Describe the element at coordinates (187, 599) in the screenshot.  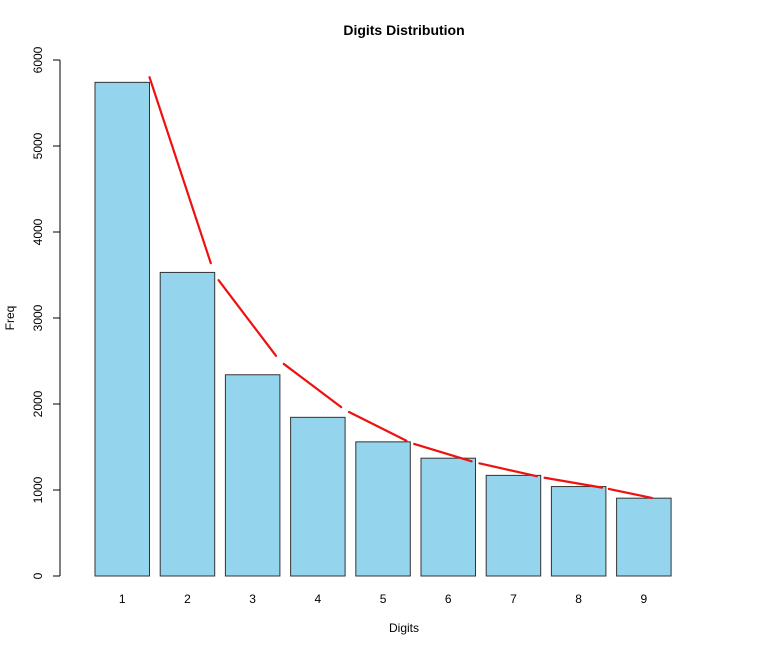
I see `x-tick-label: 2` at that location.